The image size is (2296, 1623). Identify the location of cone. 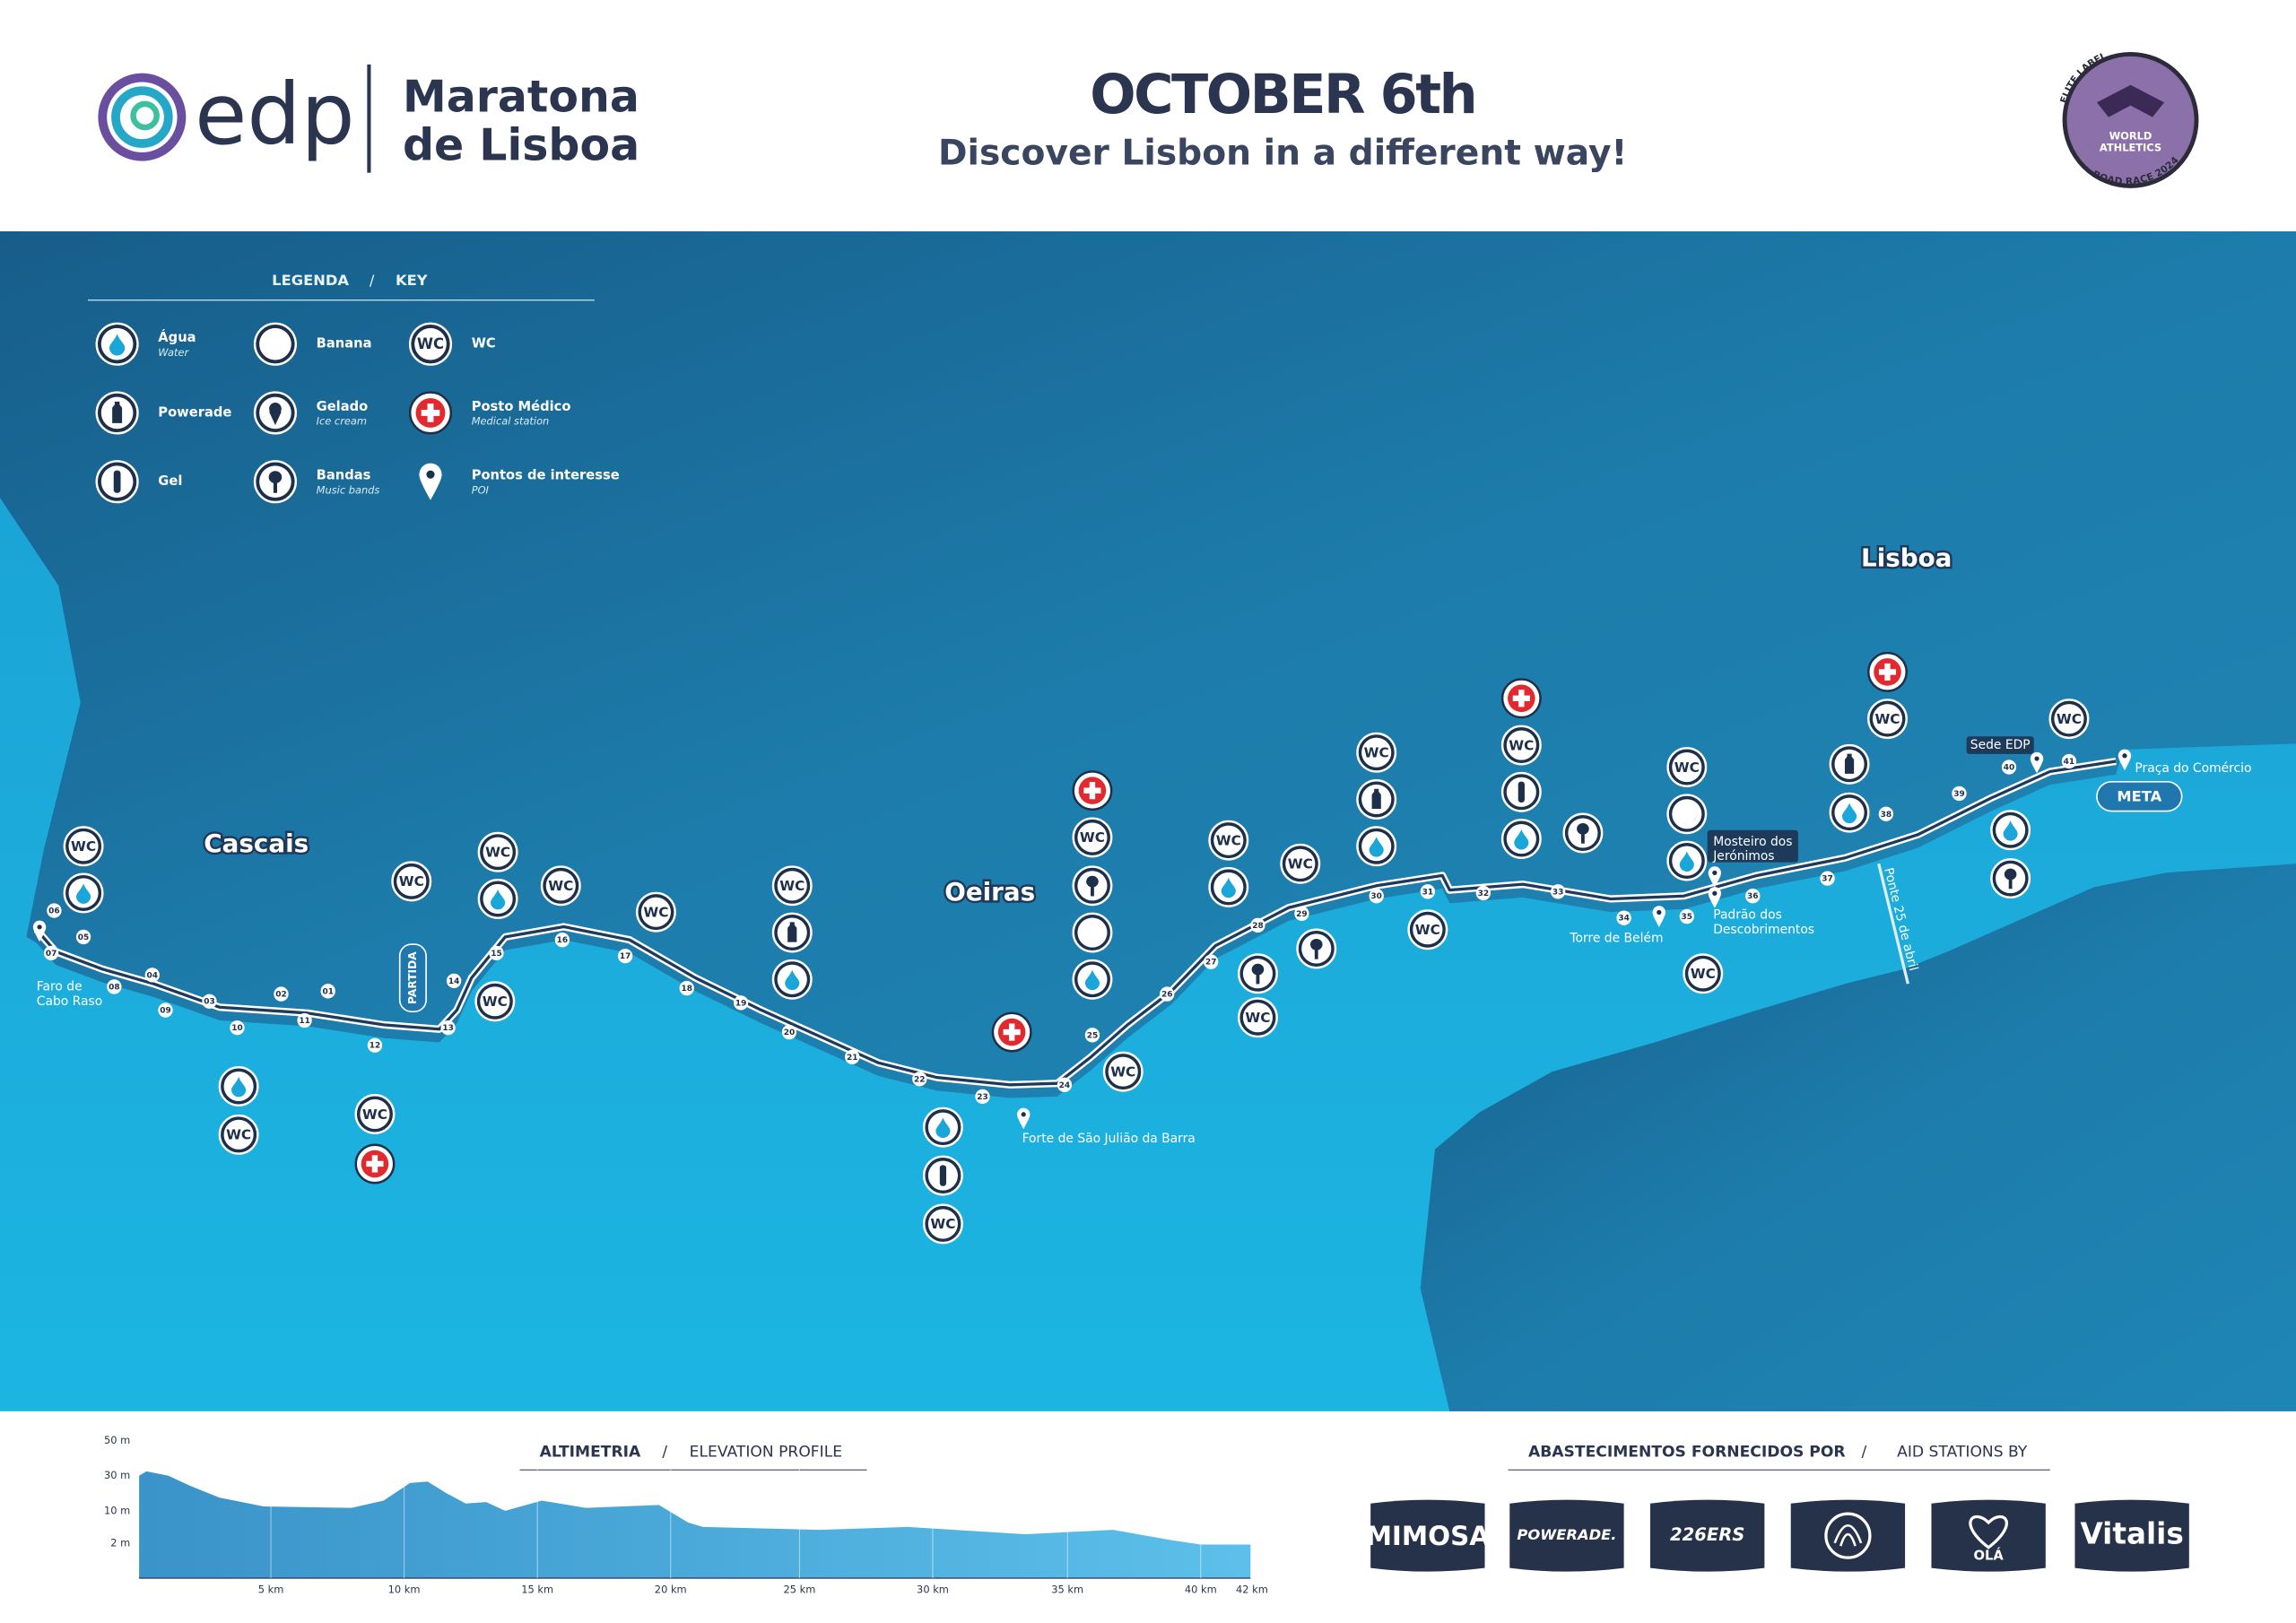
(275, 419).